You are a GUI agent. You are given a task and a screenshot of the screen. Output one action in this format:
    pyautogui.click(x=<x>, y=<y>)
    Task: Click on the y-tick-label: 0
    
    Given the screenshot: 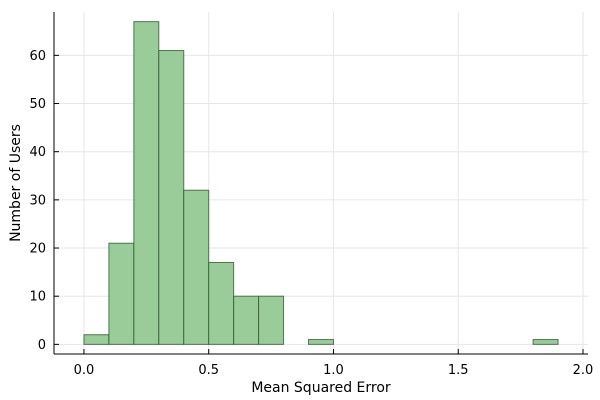 What is the action you would take?
    pyautogui.click(x=42, y=345)
    